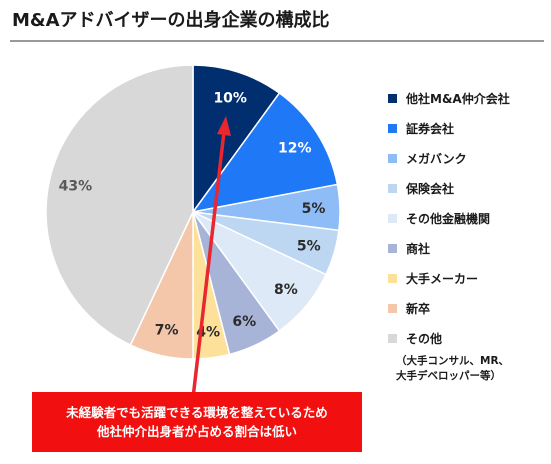 The width and height of the screenshot is (551, 464). What do you see at coordinates (418, 249) in the screenshot?
I see `legend-label: 商社` at bounding box center [418, 249].